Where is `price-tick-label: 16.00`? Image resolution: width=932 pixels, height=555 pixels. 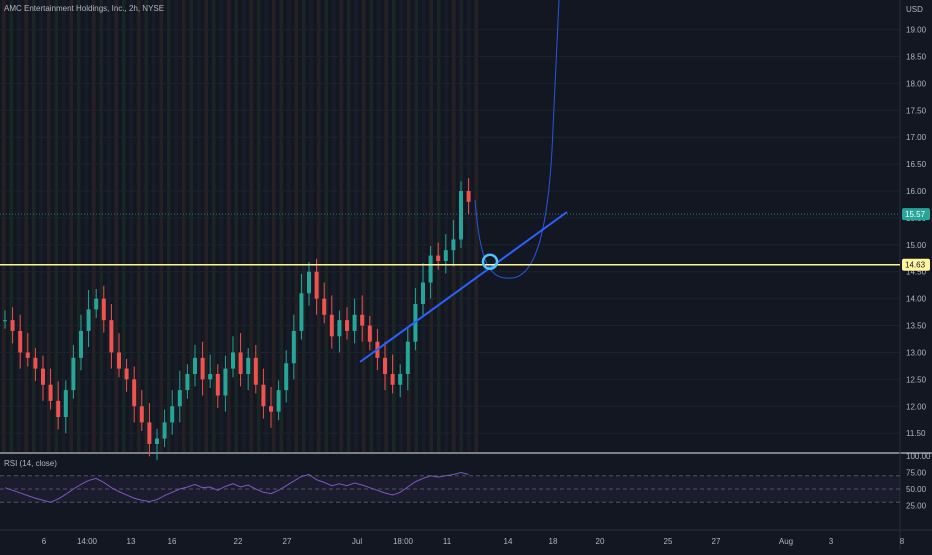
price-tick-label: 16.00 is located at coordinates (916, 191).